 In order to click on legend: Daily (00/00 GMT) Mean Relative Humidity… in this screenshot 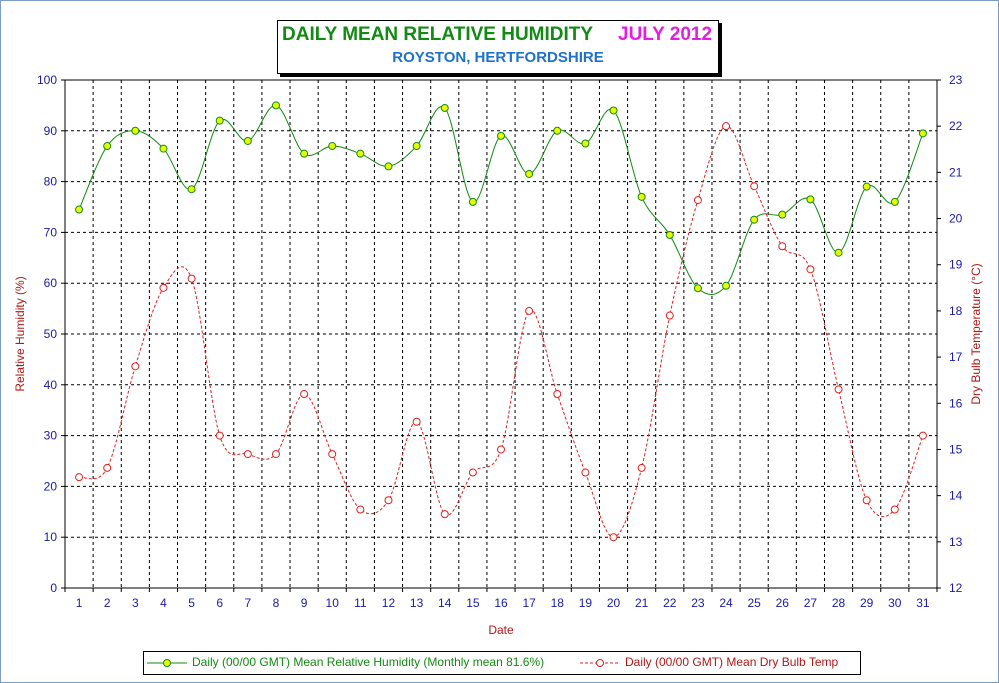, I will do `click(502, 663)`.